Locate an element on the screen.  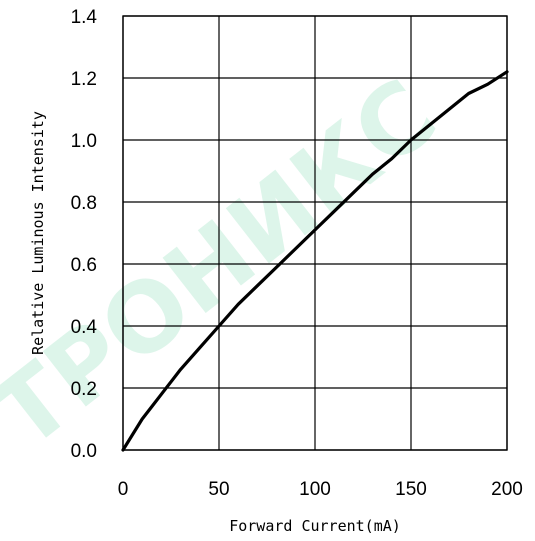
y-tick-label: 0.0 is located at coordinates (84, 451).